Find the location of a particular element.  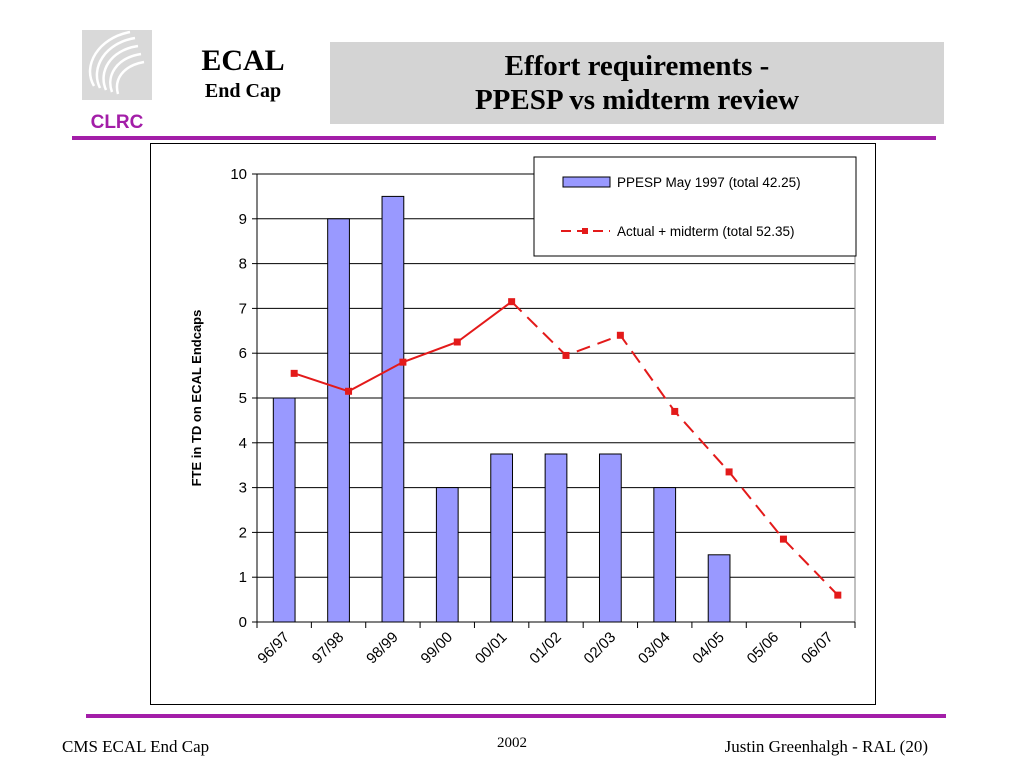

legend-line-marker is located at coordinates (585, 231).